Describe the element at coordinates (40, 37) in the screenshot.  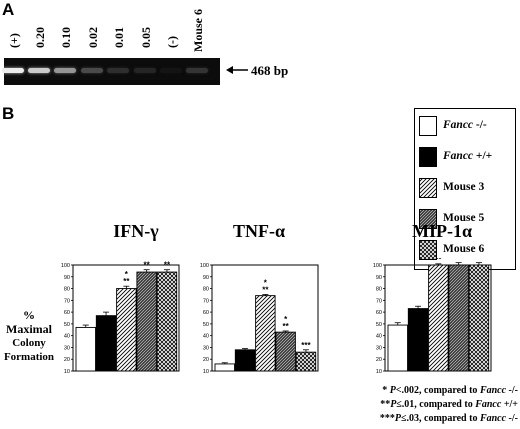
I see `gel-lane-label: 0.20` at that location.